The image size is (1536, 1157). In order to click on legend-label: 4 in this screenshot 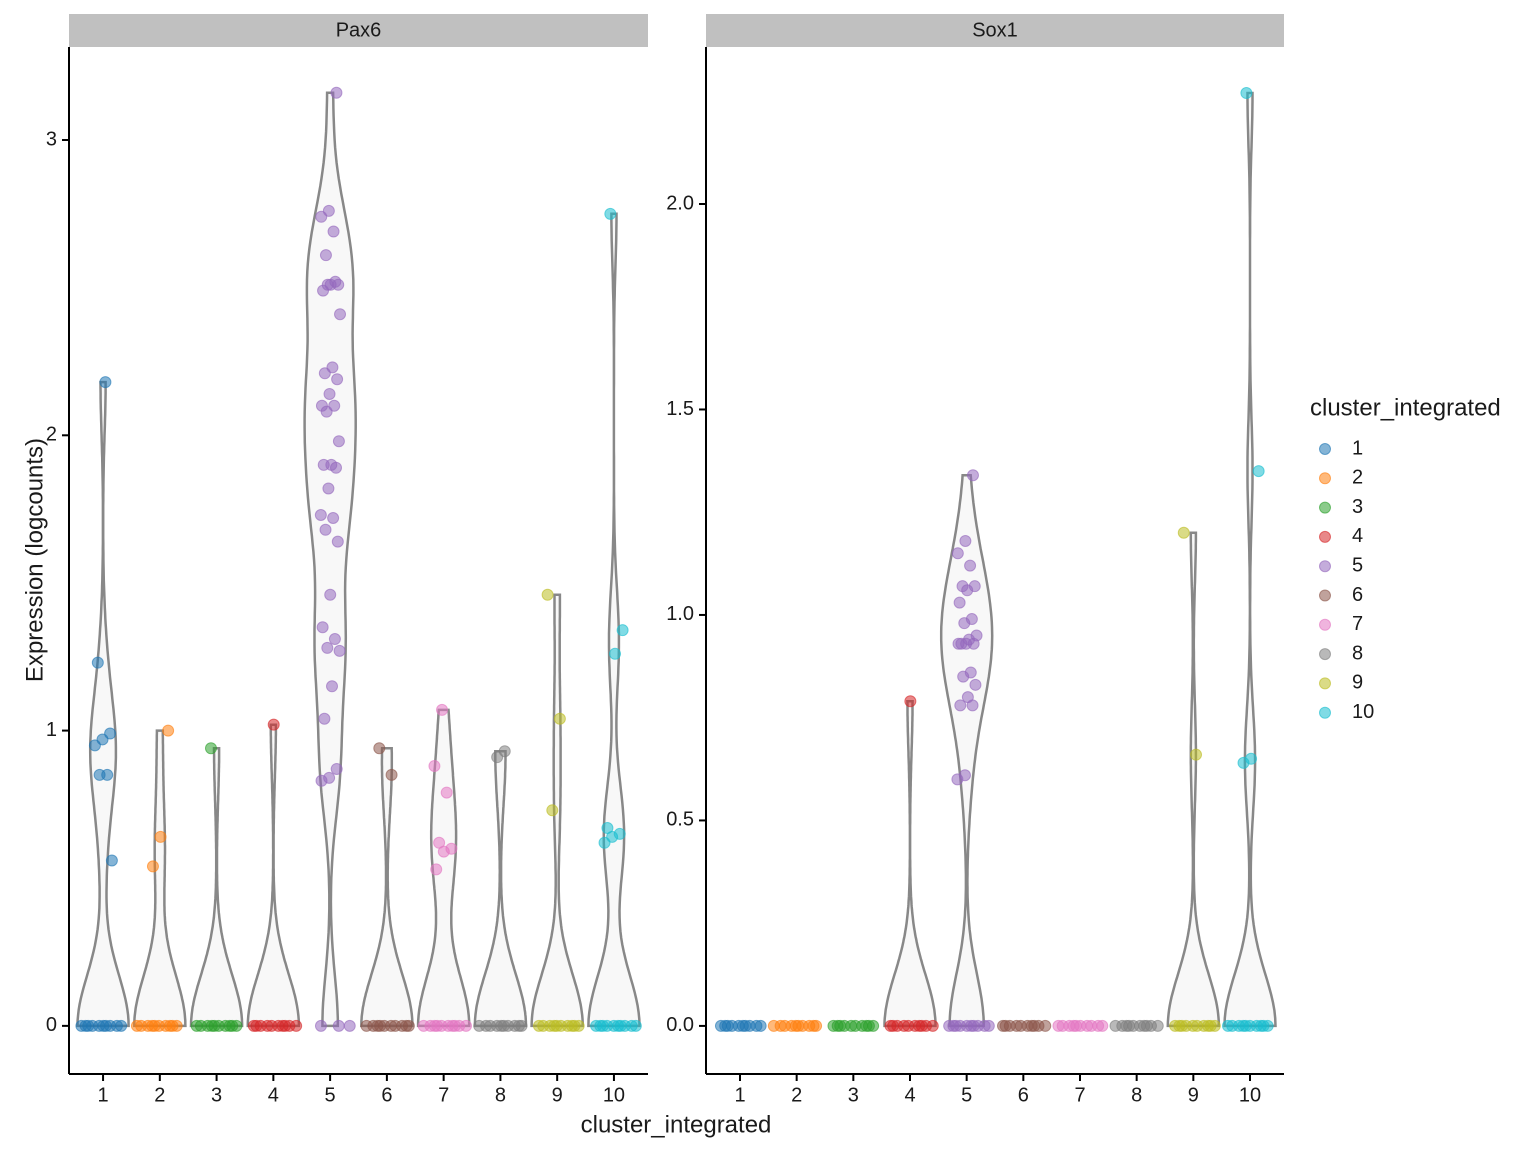, I will do `click(1357, 536)`.